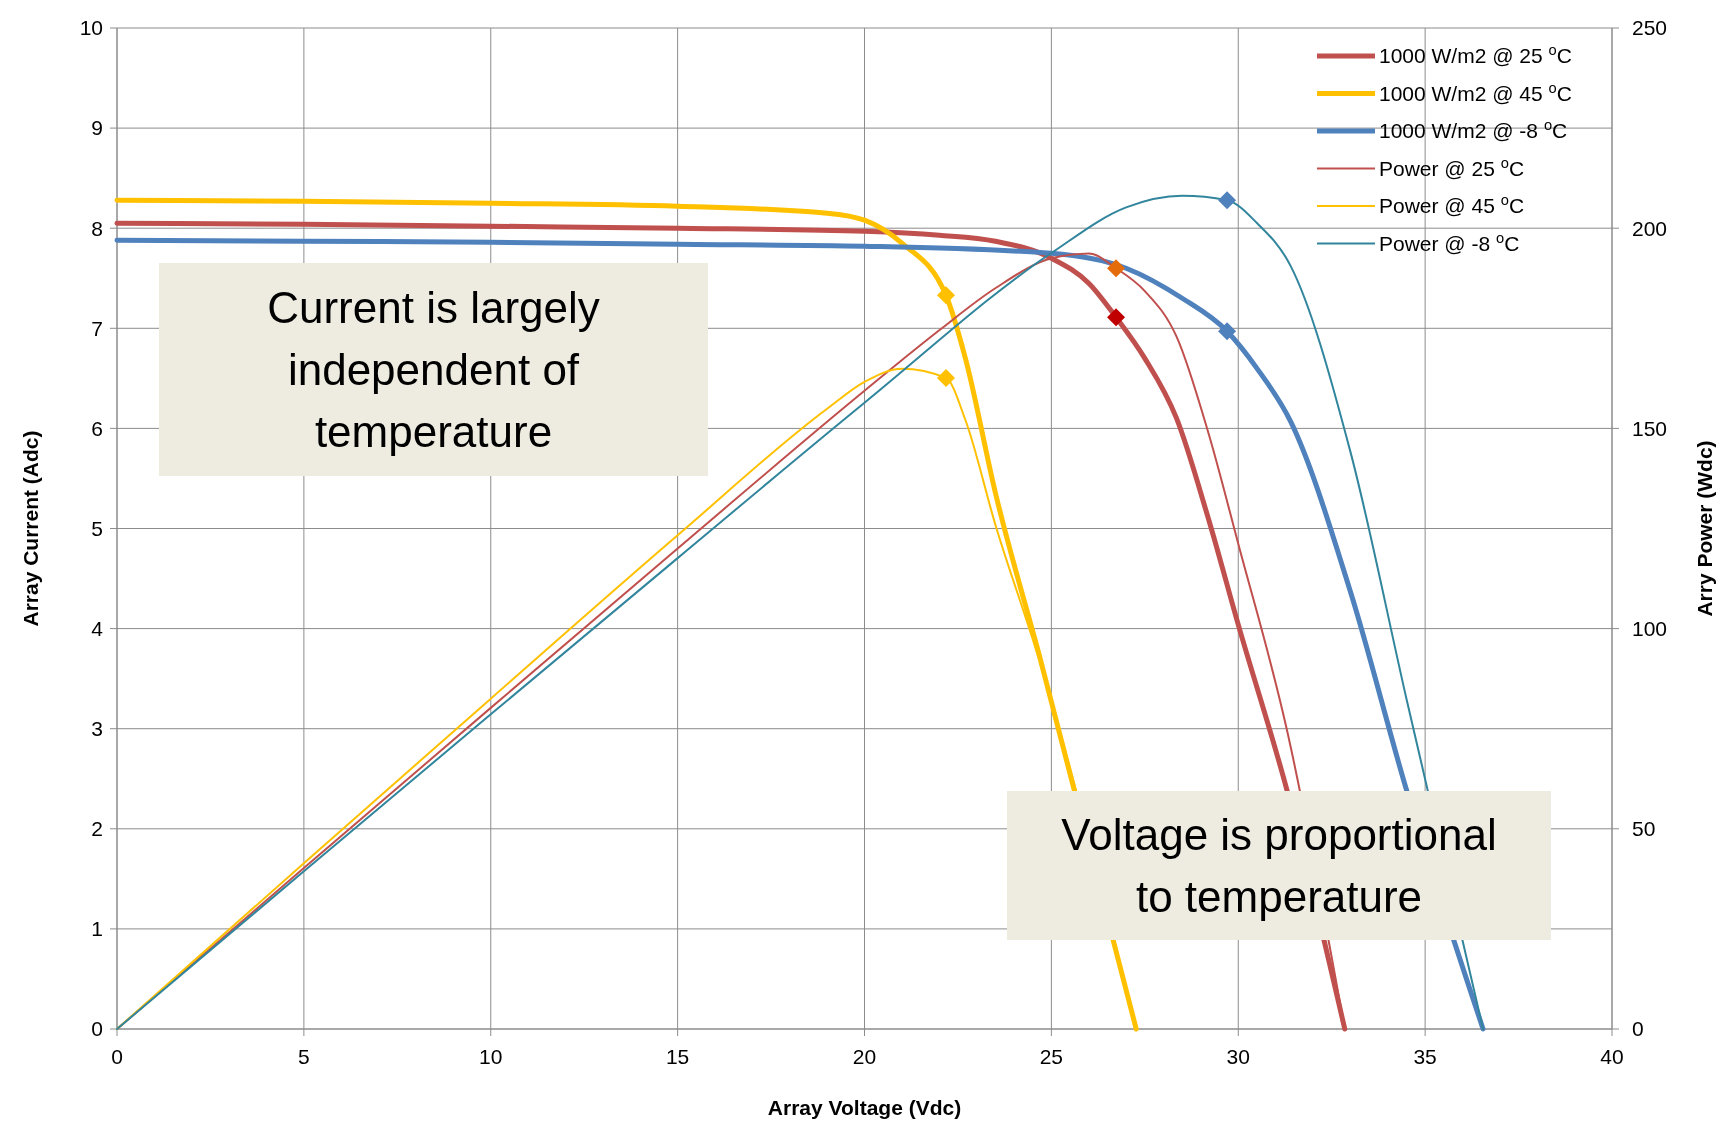 This screenshot has width=1727, height=1130. I want to click on legend-label: Power @ -8 $^{o}$C, so click(1449, 242).